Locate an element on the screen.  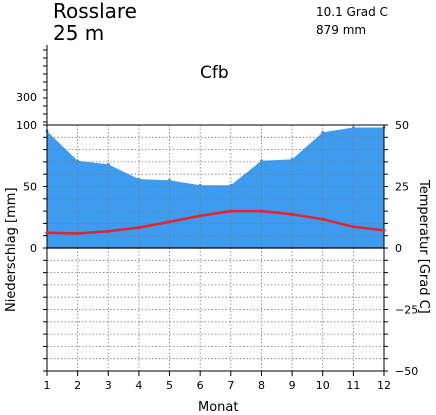
y-left-tick-label-100: 100 is located at coordinates (26, 125).